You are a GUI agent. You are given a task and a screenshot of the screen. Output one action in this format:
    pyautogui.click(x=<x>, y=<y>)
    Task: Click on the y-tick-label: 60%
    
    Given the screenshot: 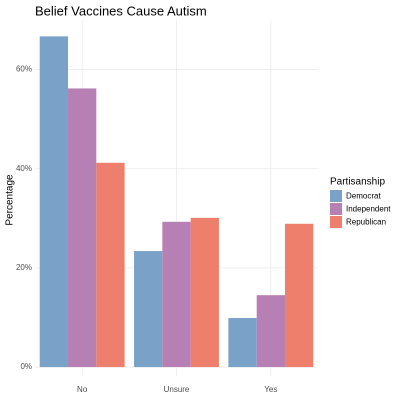 What is the action you would take?
    pyautogui.click(x=24, y=69)
    